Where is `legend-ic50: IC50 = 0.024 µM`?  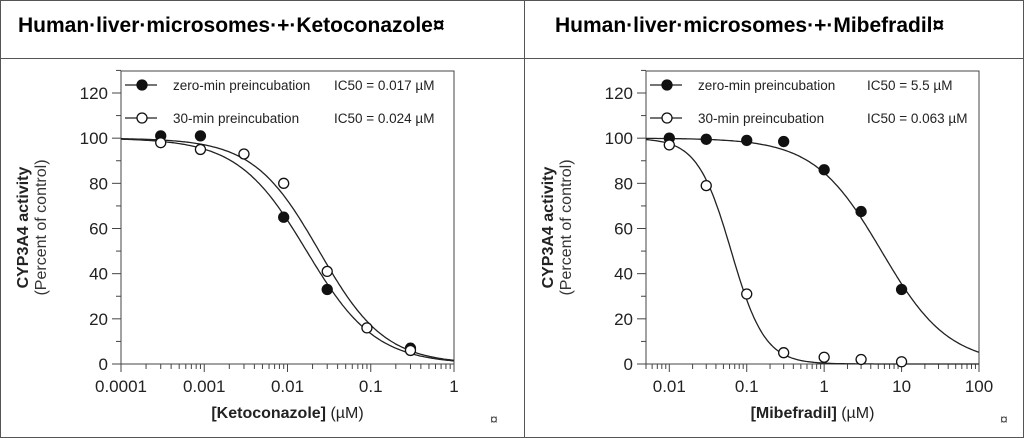
legend-ic50: IC50 = 0.024 µM is located at coordinates (384, 118).